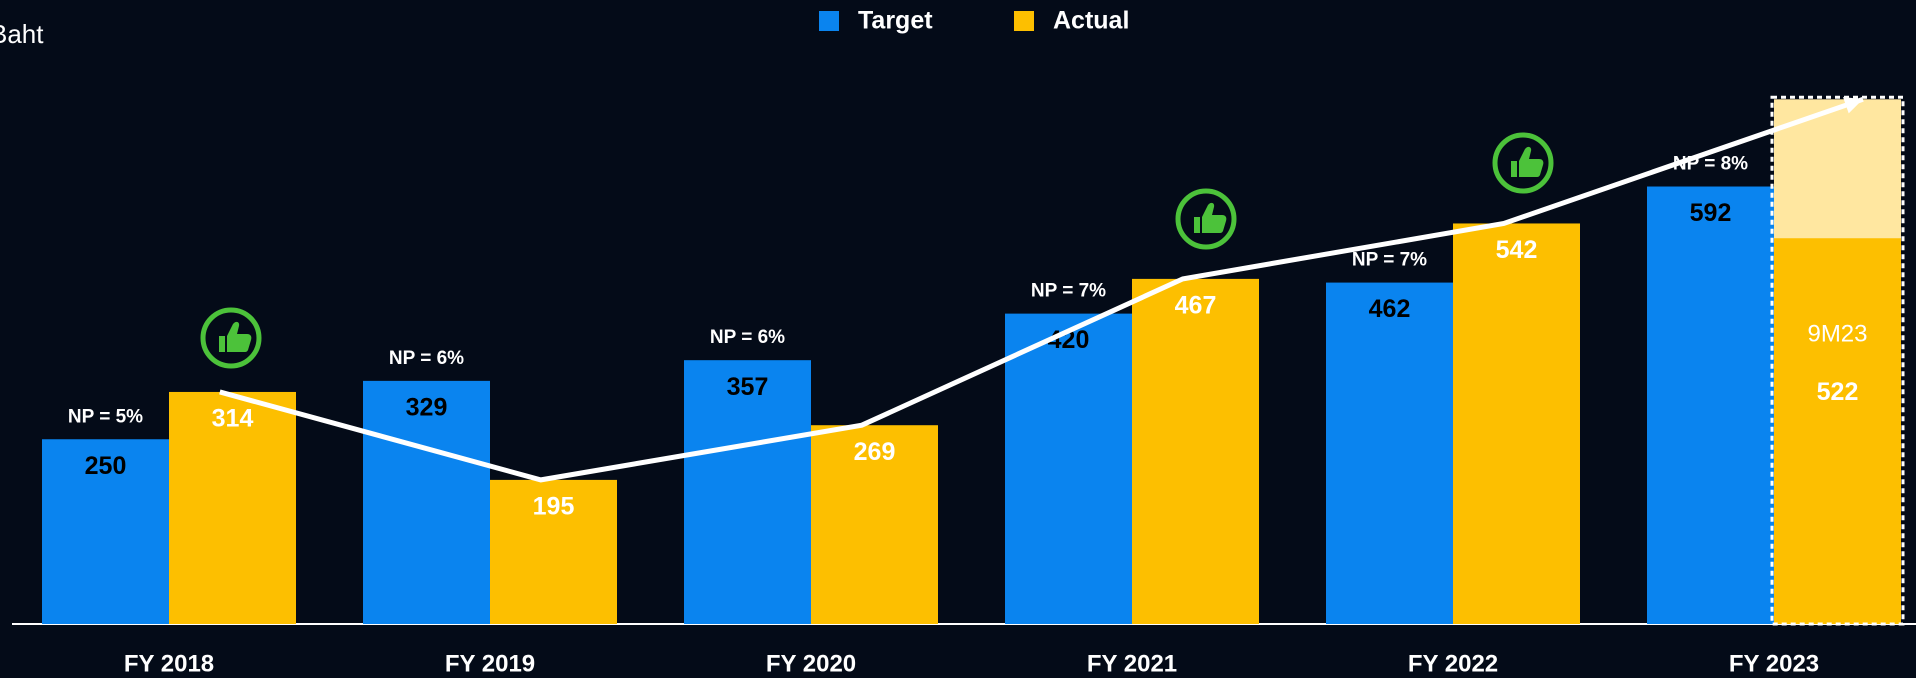 The image size is (1916, 678). I want to click on x-tick-label: FY 2022, so click(1453, 663).